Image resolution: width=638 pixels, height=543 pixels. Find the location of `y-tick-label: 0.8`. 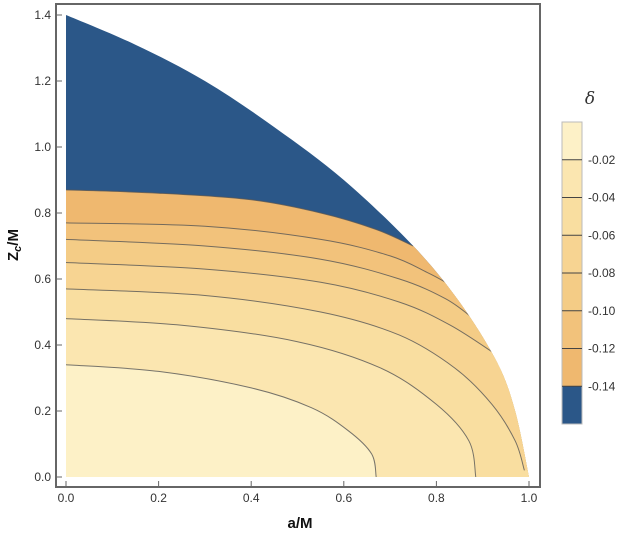

y-tick-label: 0.8 is located at coordinates (42, 213).